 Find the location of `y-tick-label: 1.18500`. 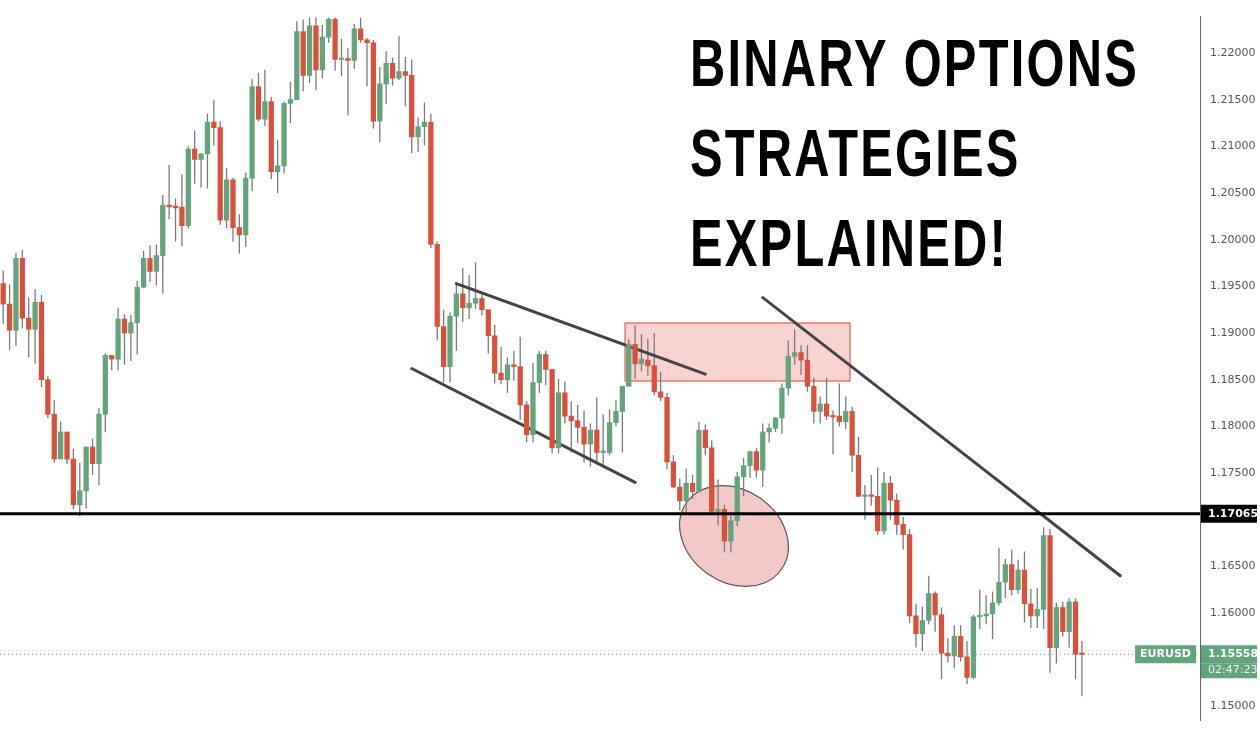

y-tick-label: 1.18500 is located at coordinates (1233, 379).